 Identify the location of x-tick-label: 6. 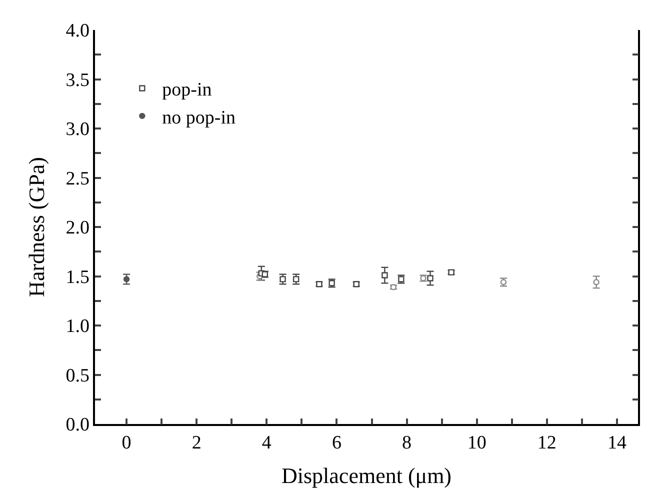
(337, 443).